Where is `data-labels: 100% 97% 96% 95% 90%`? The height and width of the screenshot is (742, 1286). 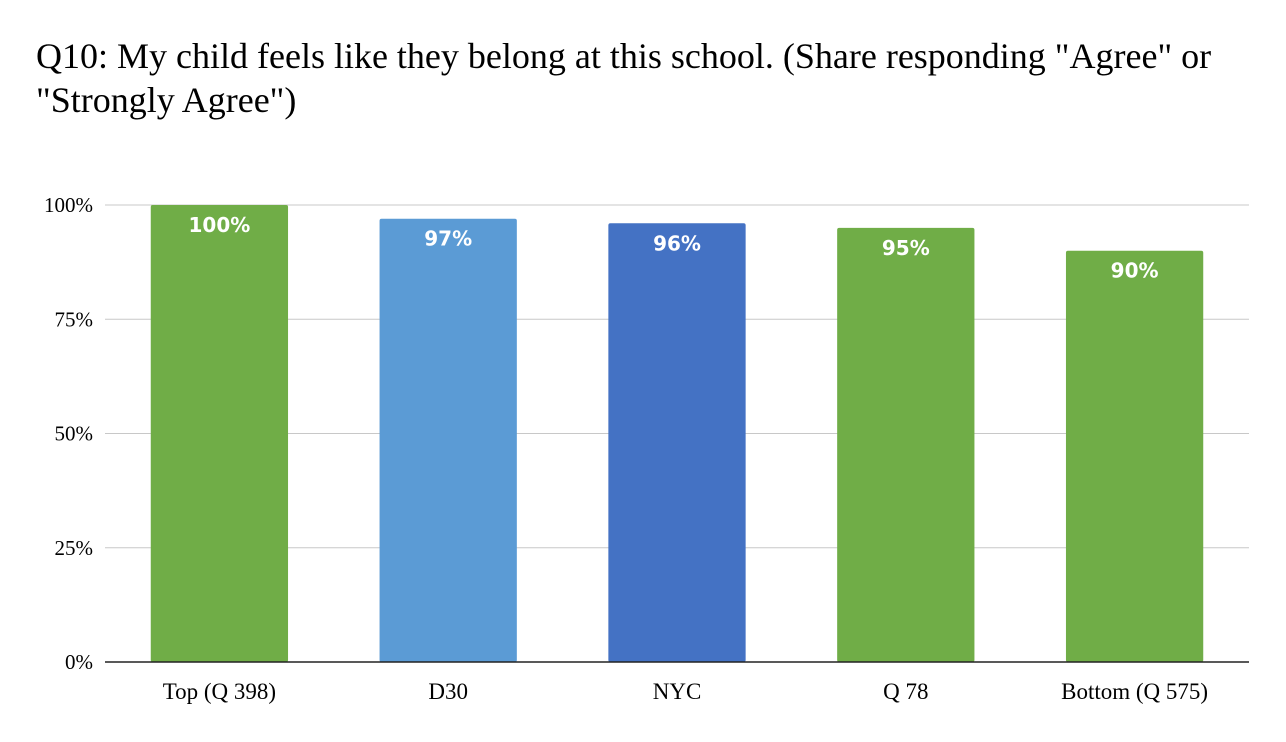
data-labels: 100% 97% 96% 95% 90% is located at coordinates (674, 248).